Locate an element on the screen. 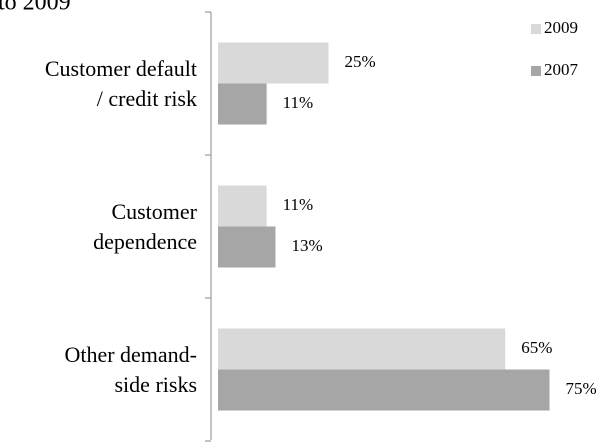  caption: to 2009 is located at coordinates (35, 8).